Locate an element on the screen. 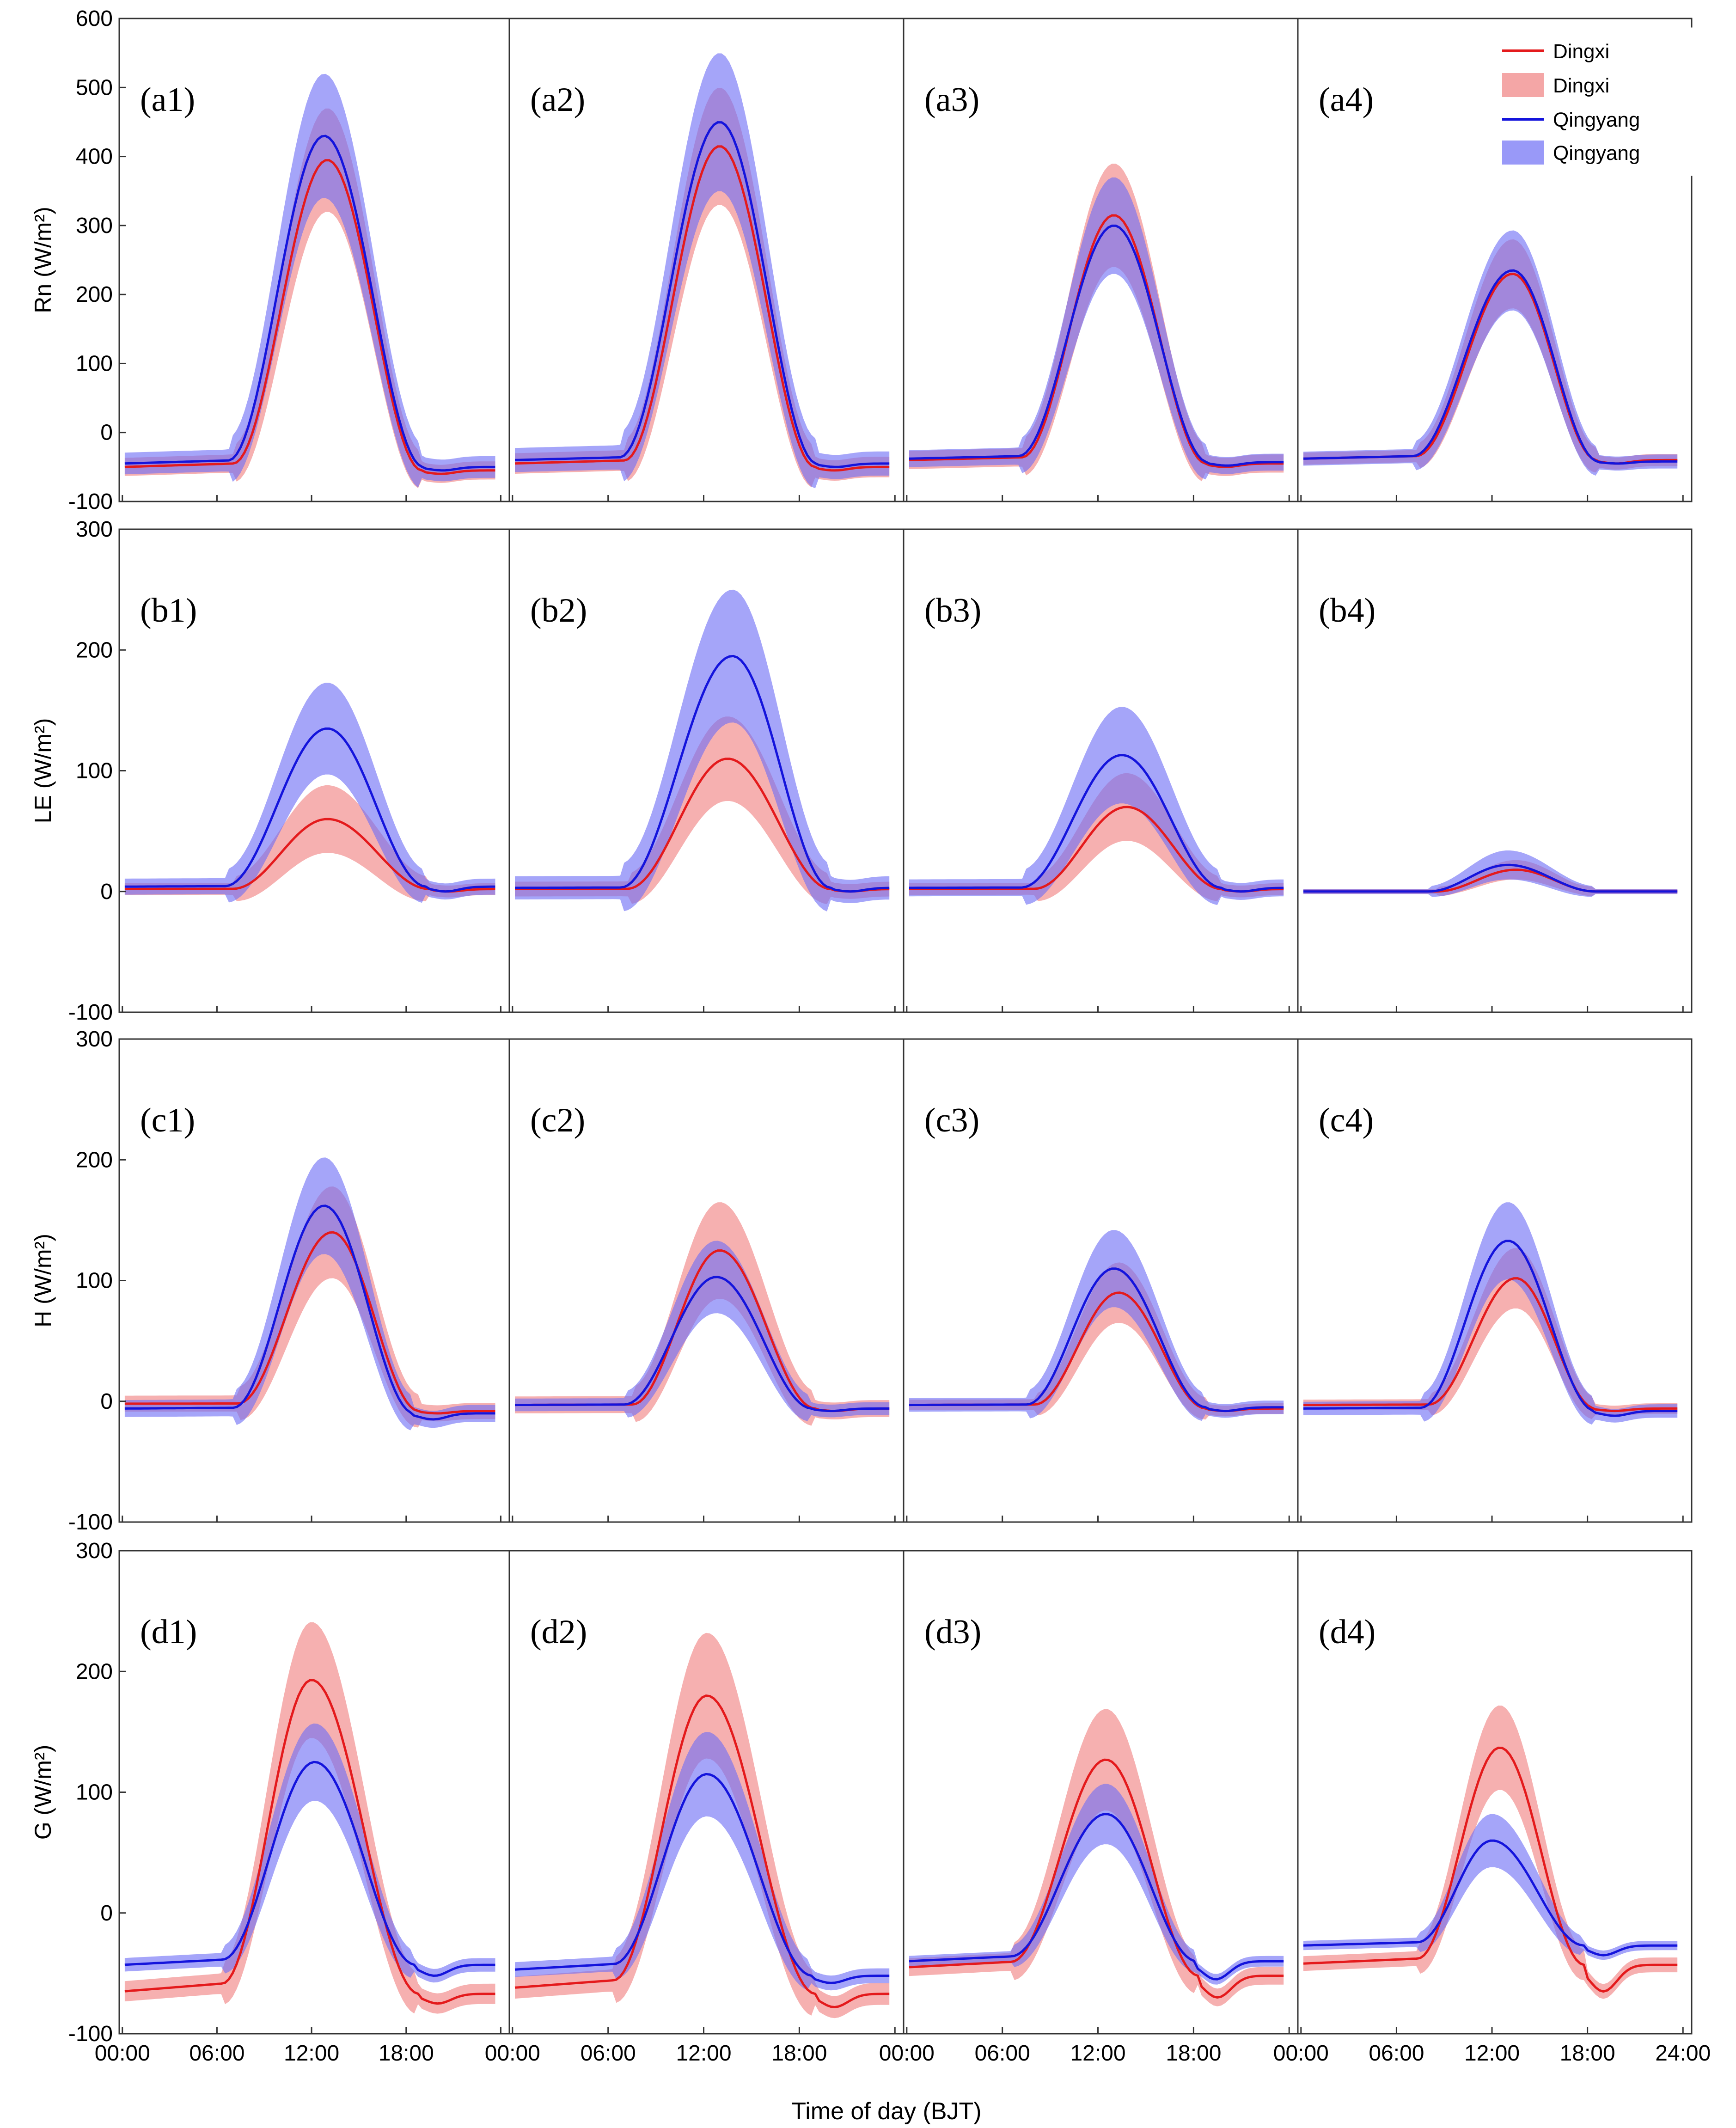 This screenshot has width=1736, height=2128. panel-a3: (a3) is located at coordinates (1101, 260).